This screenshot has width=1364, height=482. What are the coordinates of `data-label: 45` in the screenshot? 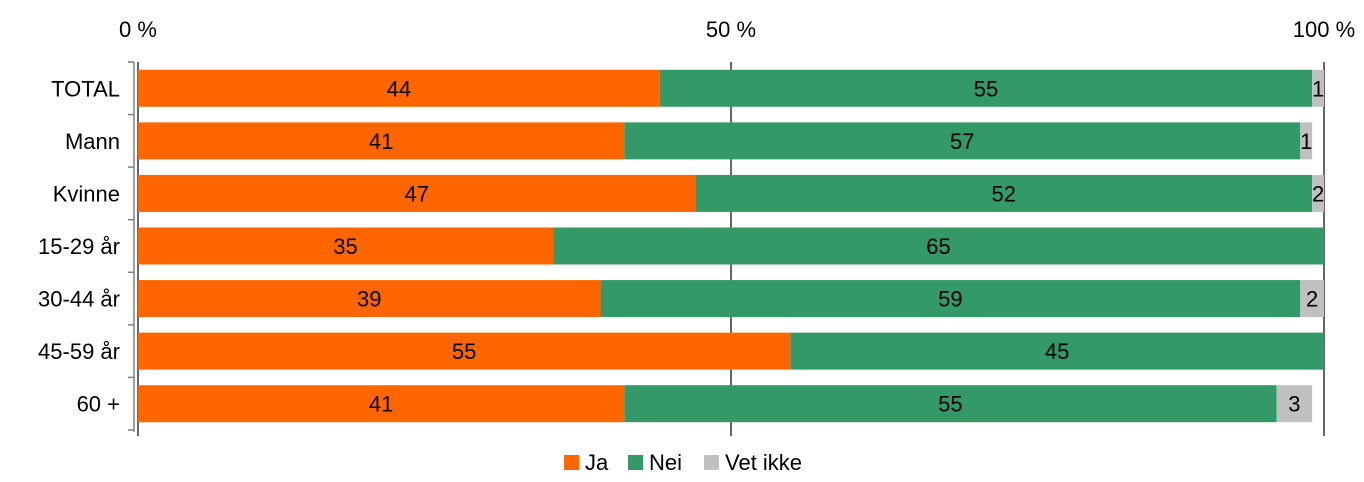 It's located at (1057, 351).